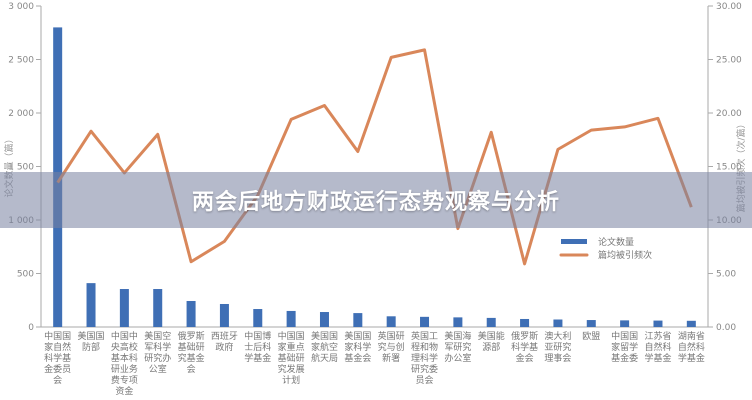 This screenshot has width=752, height=400. Describe the element at coordinates (91, 341) in the screenshot. I see `category-label: 美国国防部` at that location.